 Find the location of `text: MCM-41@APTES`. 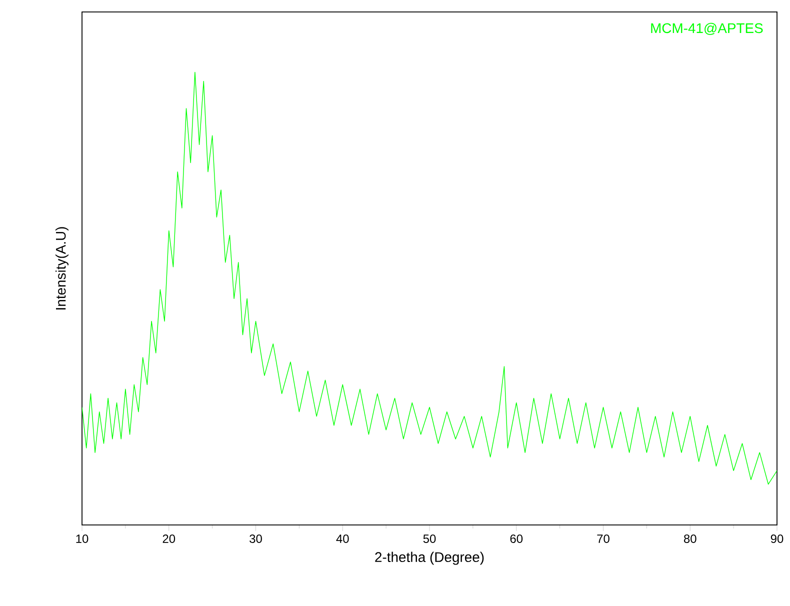

text: MCM-41@APTES is located at coordinates (707, 28).